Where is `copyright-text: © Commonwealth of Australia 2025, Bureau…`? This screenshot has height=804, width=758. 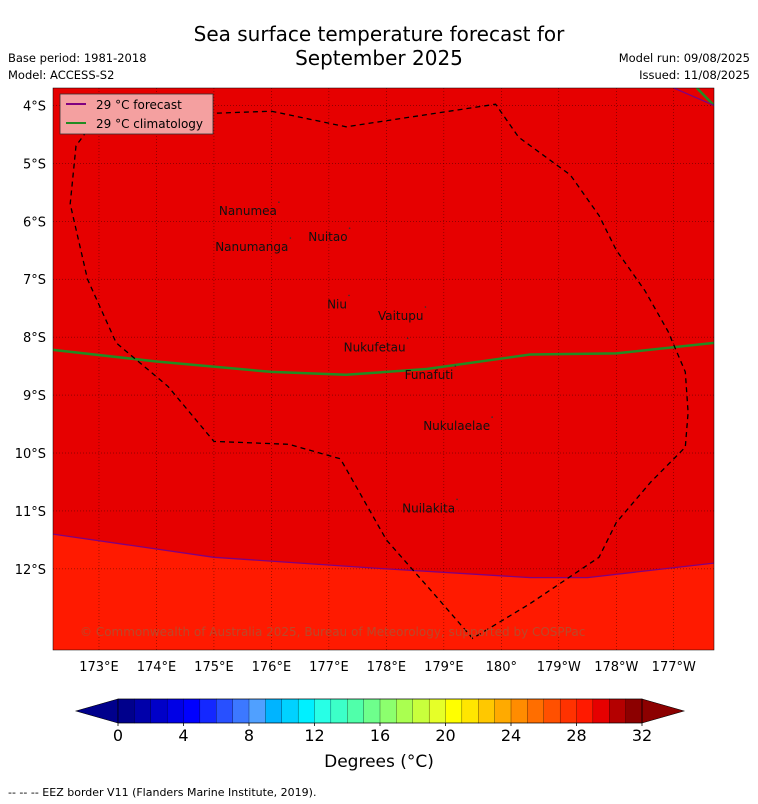 copyright-text: © Commonwealth of Australia 2025, Bureau… is located at coordinates (332, 632).